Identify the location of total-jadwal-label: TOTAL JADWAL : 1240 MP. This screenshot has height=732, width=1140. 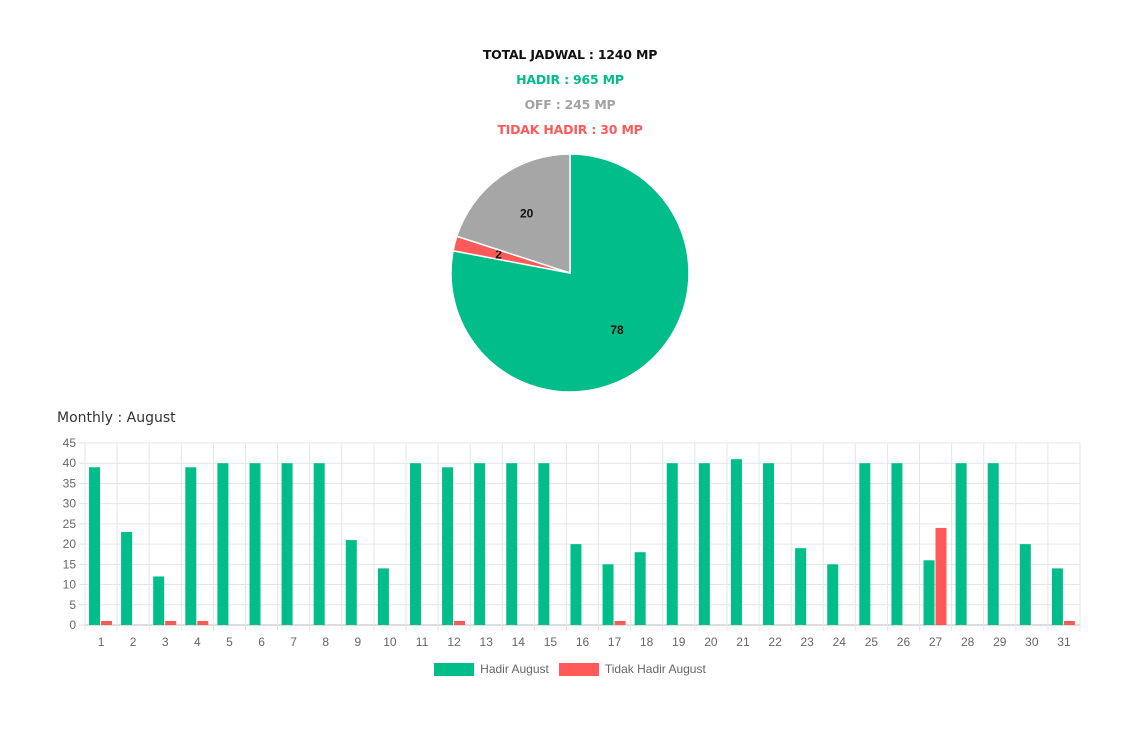
(570, 54).